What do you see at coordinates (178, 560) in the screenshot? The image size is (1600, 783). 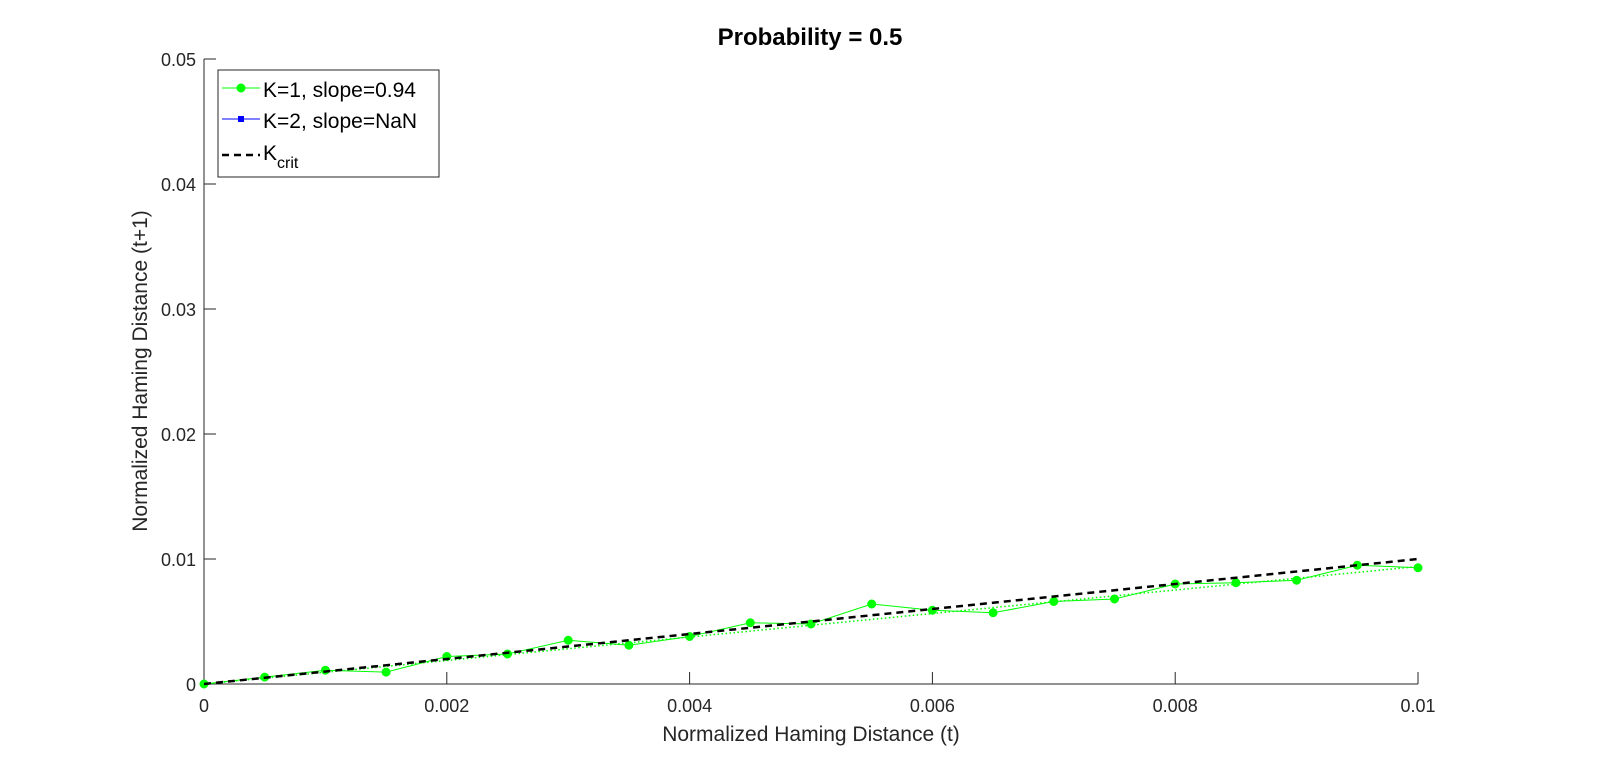 I see `y-tick-label: 0.01` at bounding box center [178, 560].